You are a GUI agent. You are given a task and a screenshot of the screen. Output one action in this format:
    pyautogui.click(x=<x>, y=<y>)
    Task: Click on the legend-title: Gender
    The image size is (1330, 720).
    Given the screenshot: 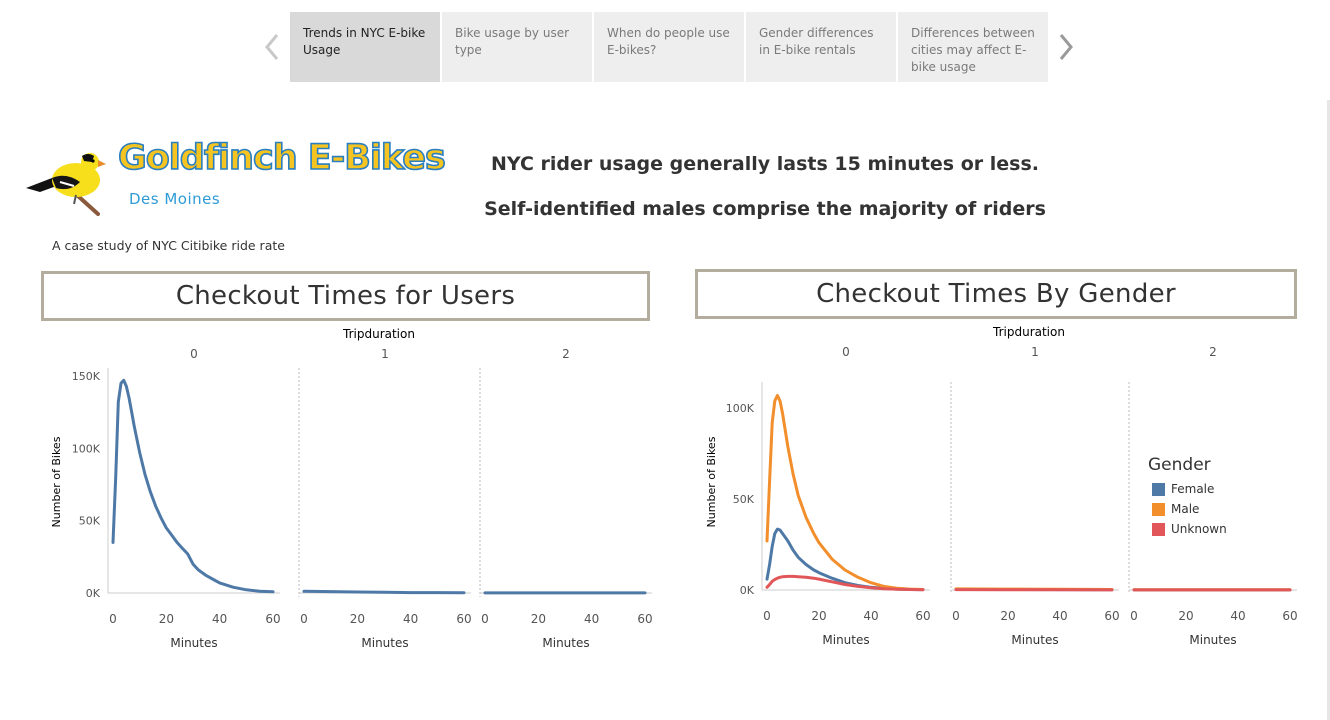 What is the action you would take?
    pyautogui.click(x=1179, y=465)
    